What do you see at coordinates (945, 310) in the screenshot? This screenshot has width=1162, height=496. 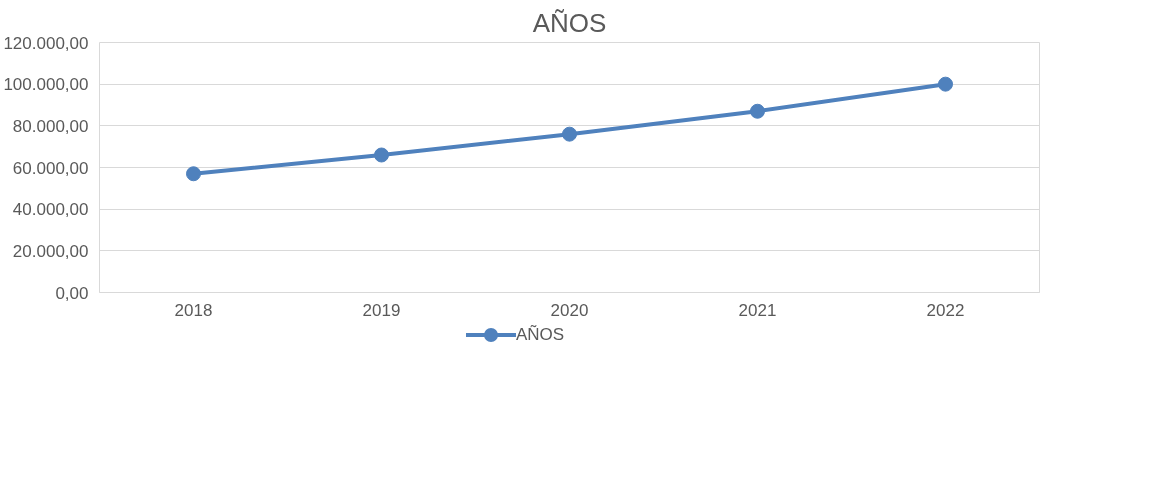 I see `x-tick-label: 2022` at bounding box center [945, 310].